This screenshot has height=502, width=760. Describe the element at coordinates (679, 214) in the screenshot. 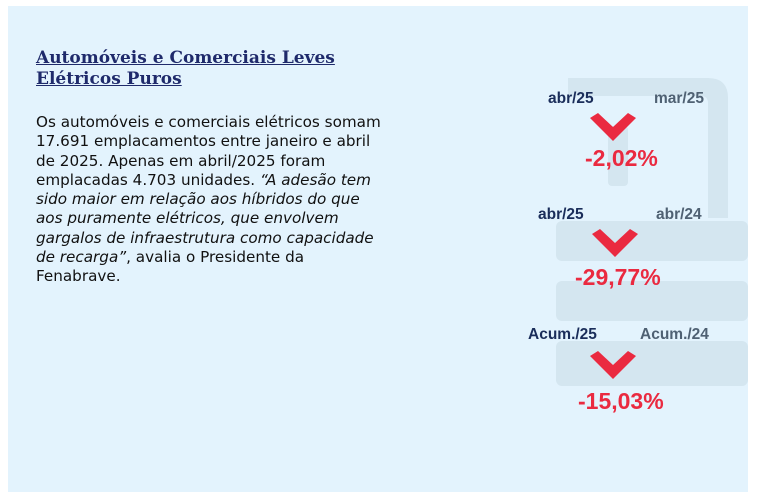

I see `period-previous: abr/24` at that location.